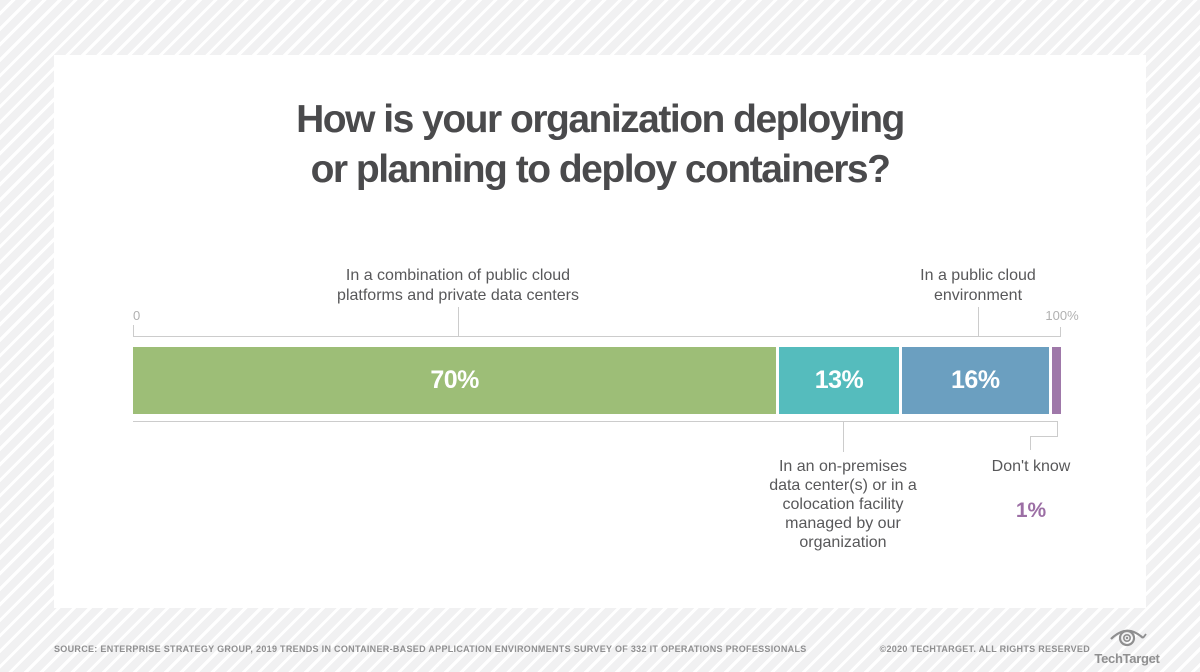  I want to click on bar-segment-value: 16%, so click(975, 380).